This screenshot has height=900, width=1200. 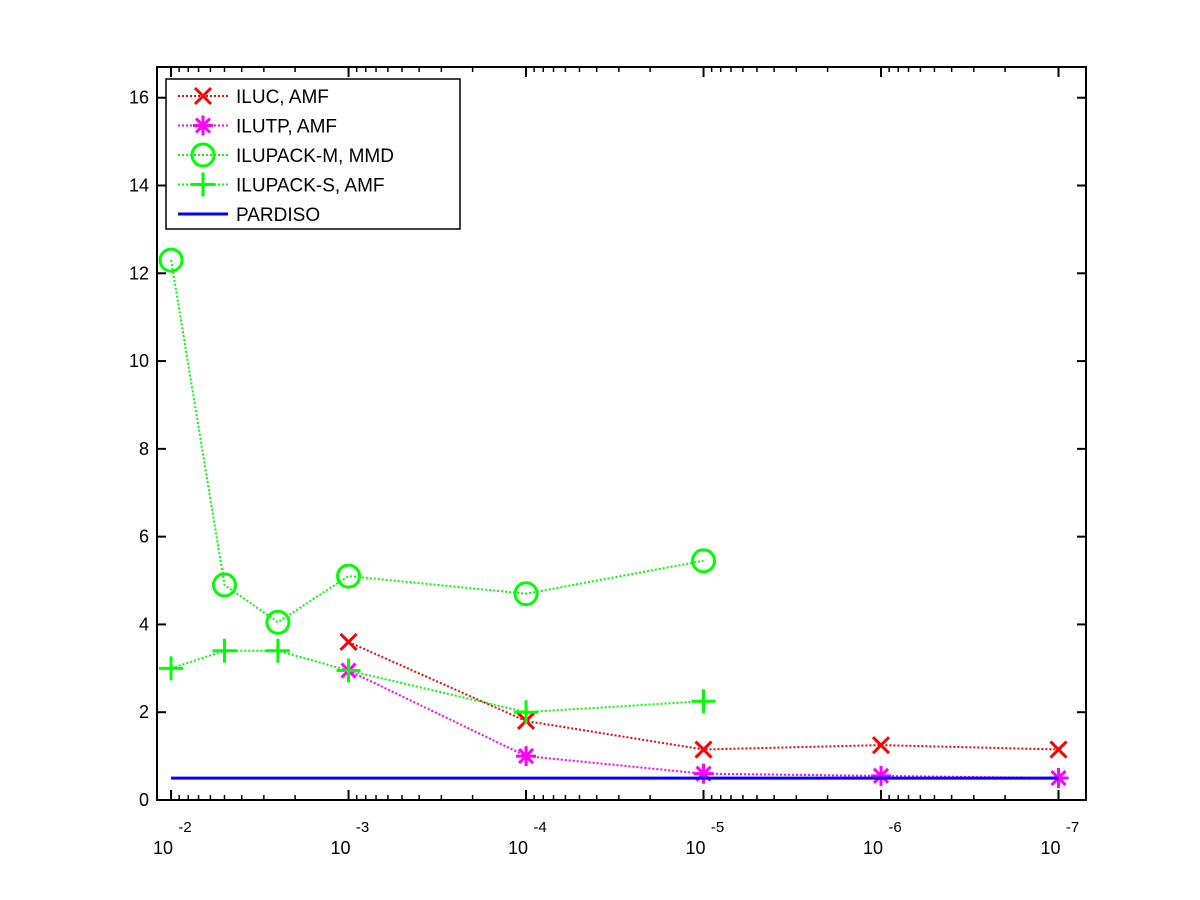 I want to click on legend-label: ILUPACK-M, MMD, so click(x=315, y=156).